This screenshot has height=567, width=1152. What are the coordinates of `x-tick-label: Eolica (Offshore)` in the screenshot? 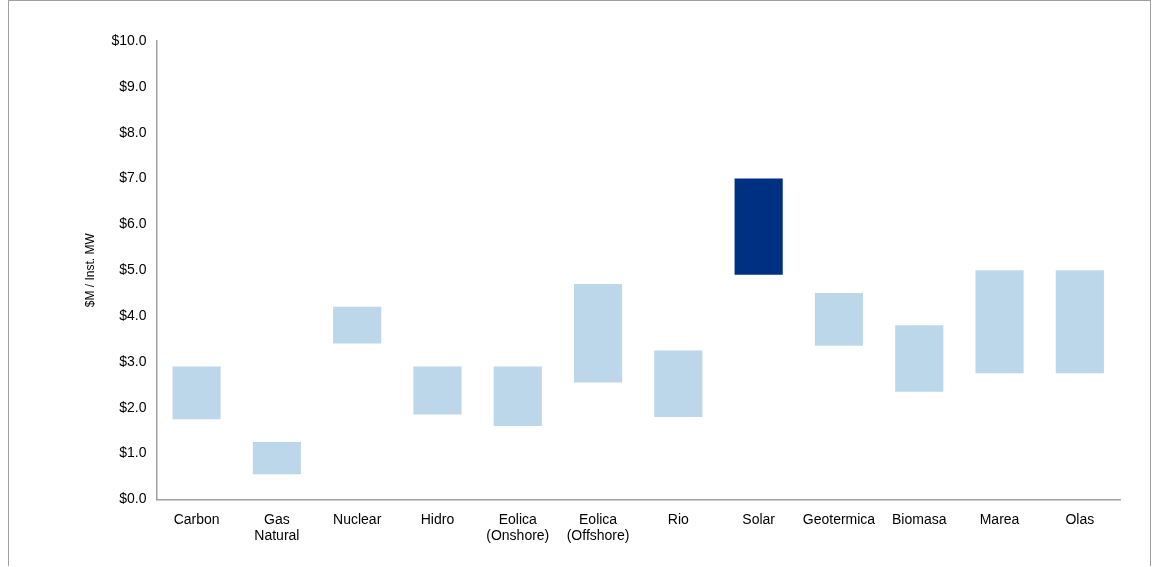 It's located at (598, 527).